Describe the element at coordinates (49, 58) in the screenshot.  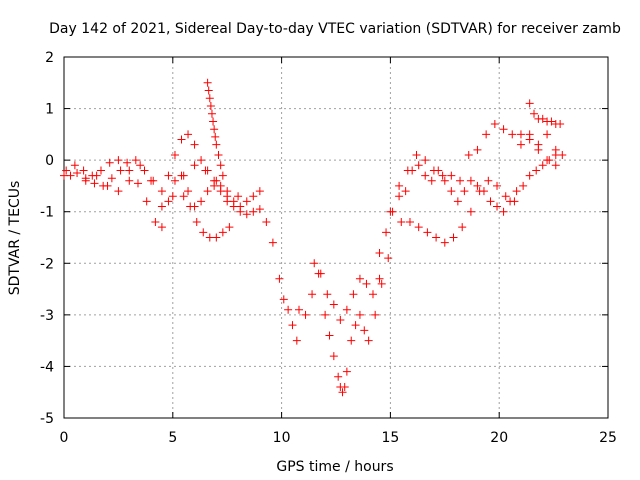
I see `y-tick-label: 2` at that location.